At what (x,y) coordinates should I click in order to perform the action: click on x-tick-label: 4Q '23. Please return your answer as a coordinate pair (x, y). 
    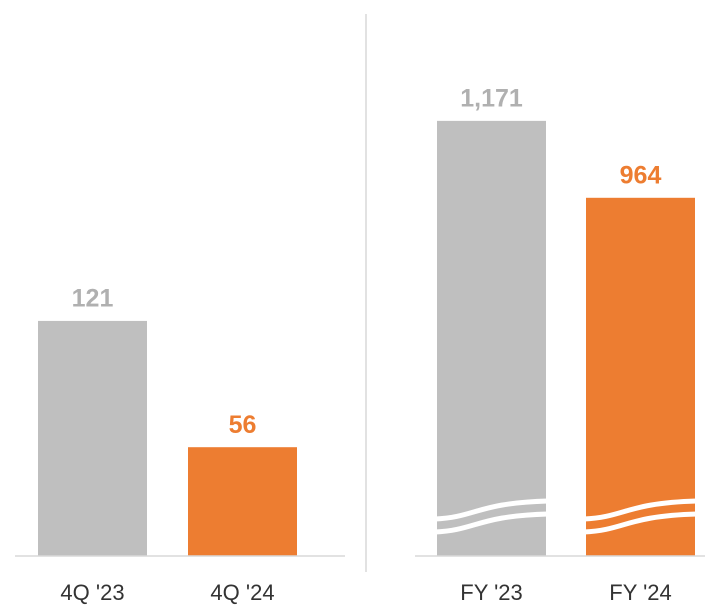
    Looking at the image, I should click on (92, 592).